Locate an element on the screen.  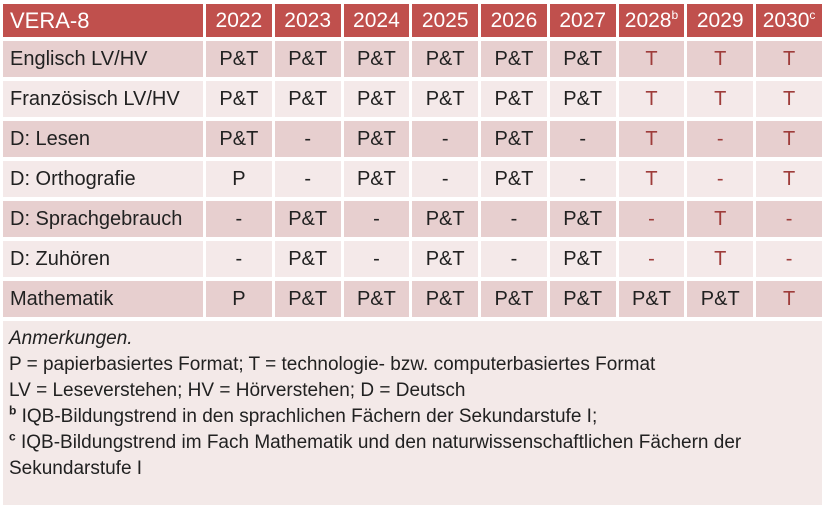
table-title: VERA-8 is located at coordinates (103, 20).